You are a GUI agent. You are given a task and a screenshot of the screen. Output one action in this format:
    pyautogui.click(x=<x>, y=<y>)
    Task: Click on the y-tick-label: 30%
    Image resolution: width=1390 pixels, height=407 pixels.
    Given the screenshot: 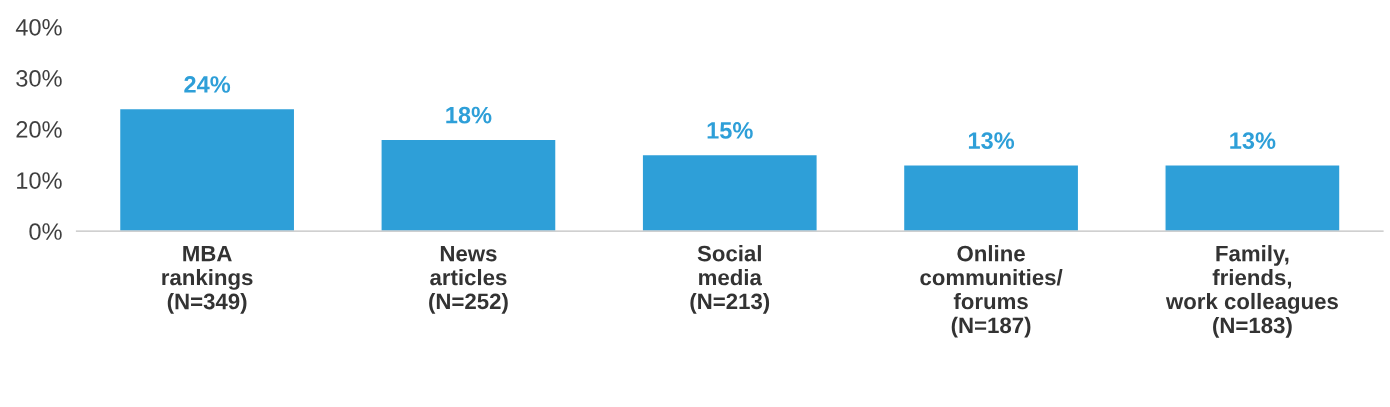 What is the action you would take?
    pyautogui.click(x=39, y=78)
    